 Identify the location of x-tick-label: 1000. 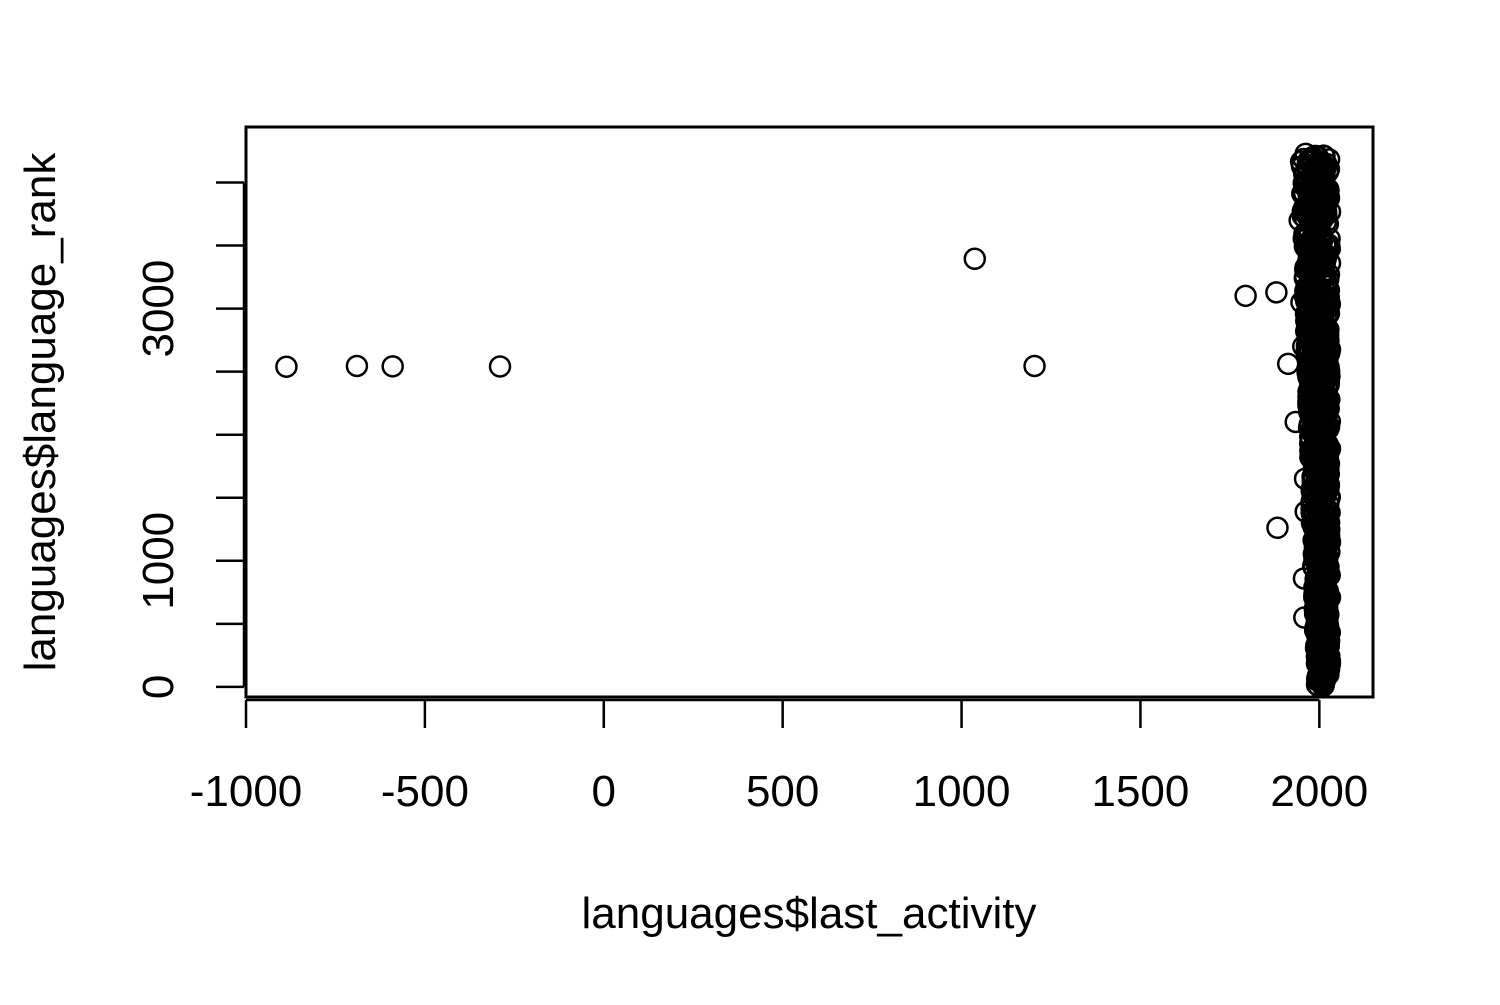
(962, 791).